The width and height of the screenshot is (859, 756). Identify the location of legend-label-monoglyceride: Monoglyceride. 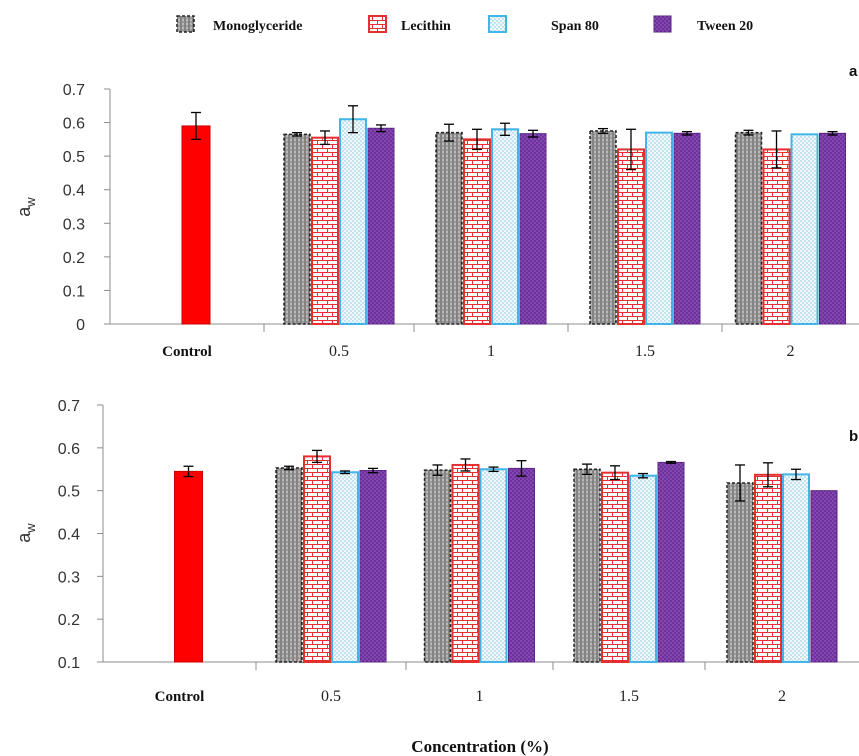
(257, 26).